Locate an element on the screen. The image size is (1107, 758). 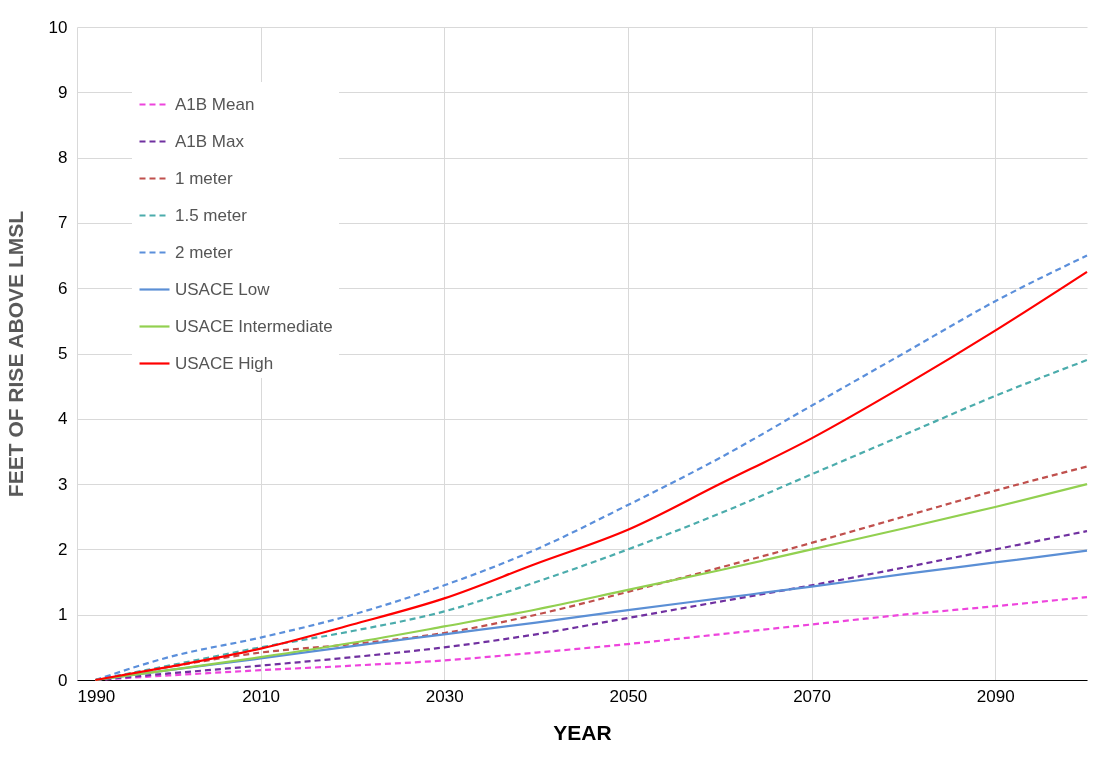
y-tick-label: 9 is located at coordinates (63, 92).